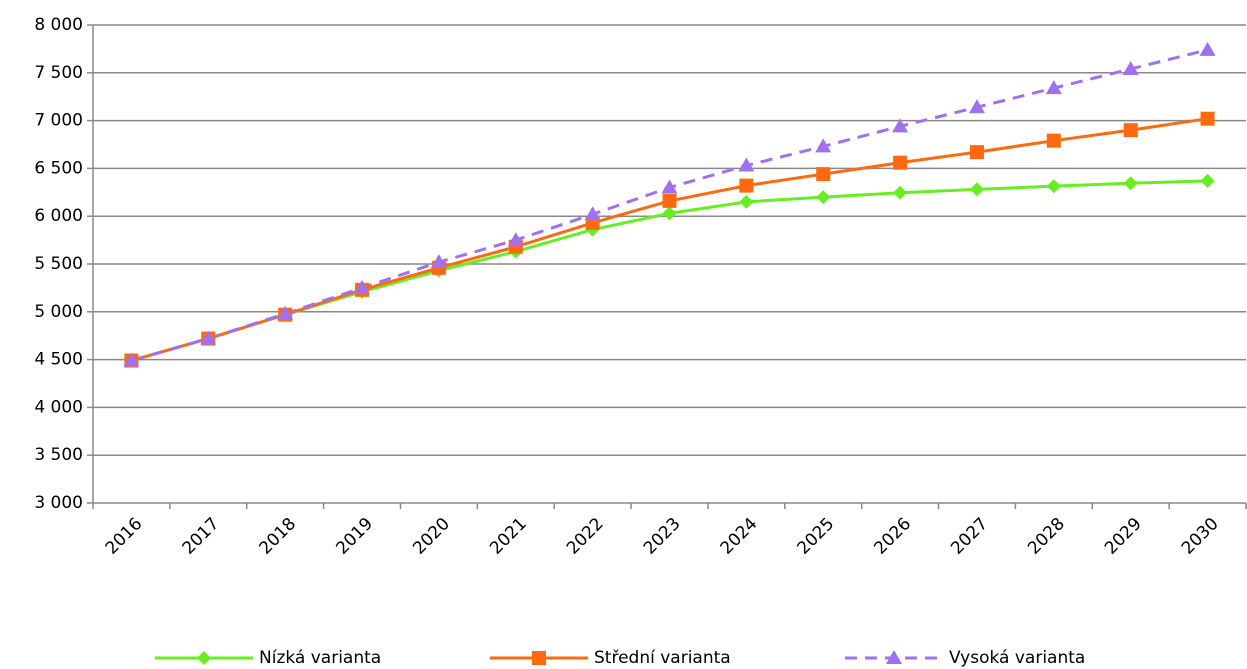 Image resolution: width=1247 pixels, height=669 pixels. What do you see at coordinates (58, 455) in the screenshot?
I see `y-tick-label: 3 500` at bounding box center [58, 455].